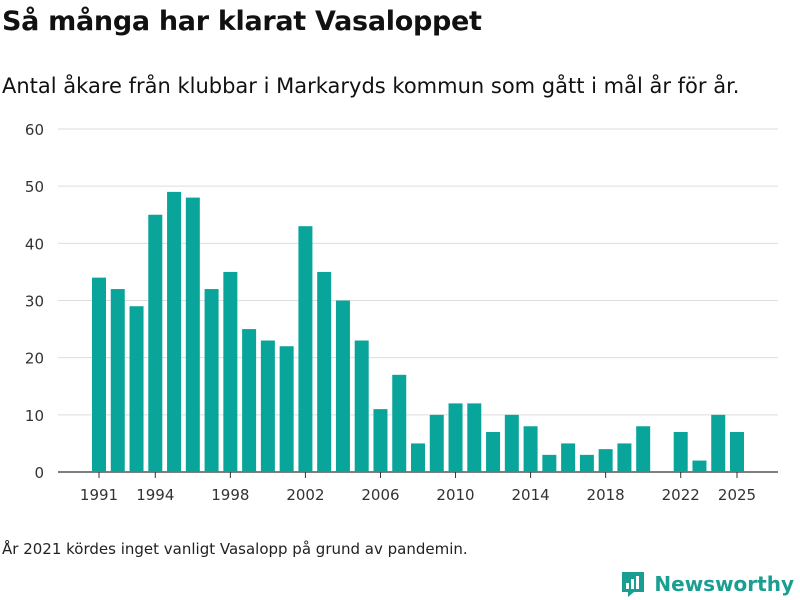 The image size is (800, 600). What do you see at coordinates (737, 451) in the screenshot?
I see `bar-2025` at bounding box center [737, 451].